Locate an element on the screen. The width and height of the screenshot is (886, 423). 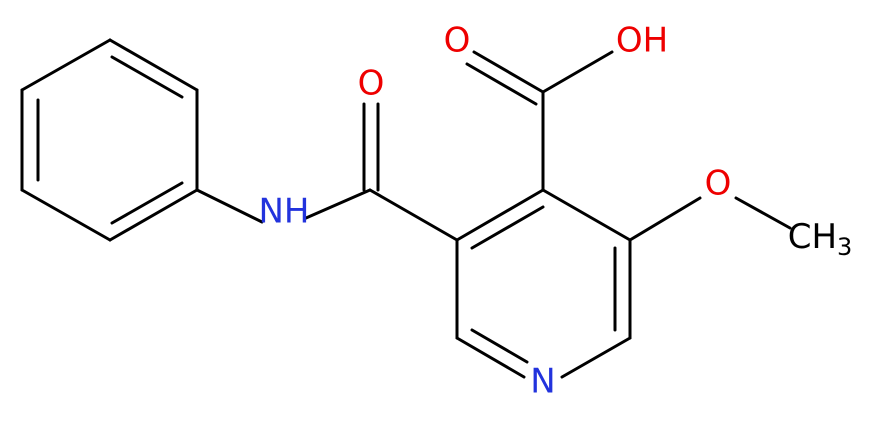
atom-label-subscript: 3 is located at coordinates (844, 247).